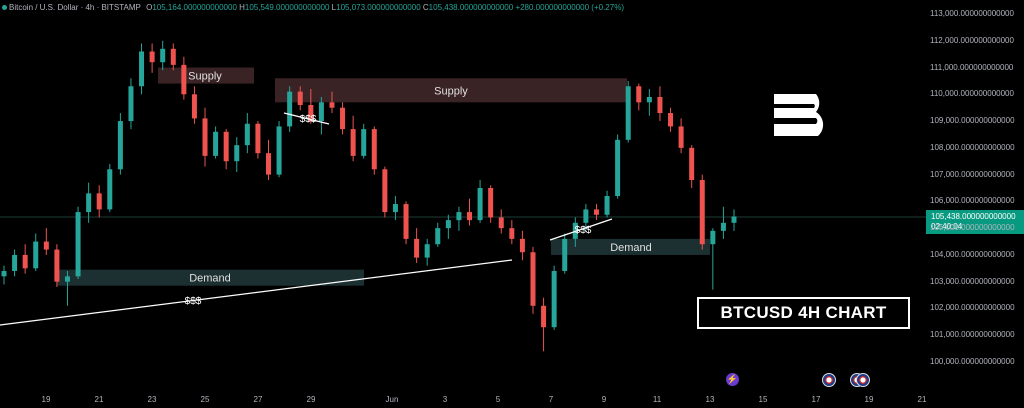 Image resolution: width=1024 pixels, height=408 pixels. I want to click on supply-zone-label: Supply, so click(205, 77).